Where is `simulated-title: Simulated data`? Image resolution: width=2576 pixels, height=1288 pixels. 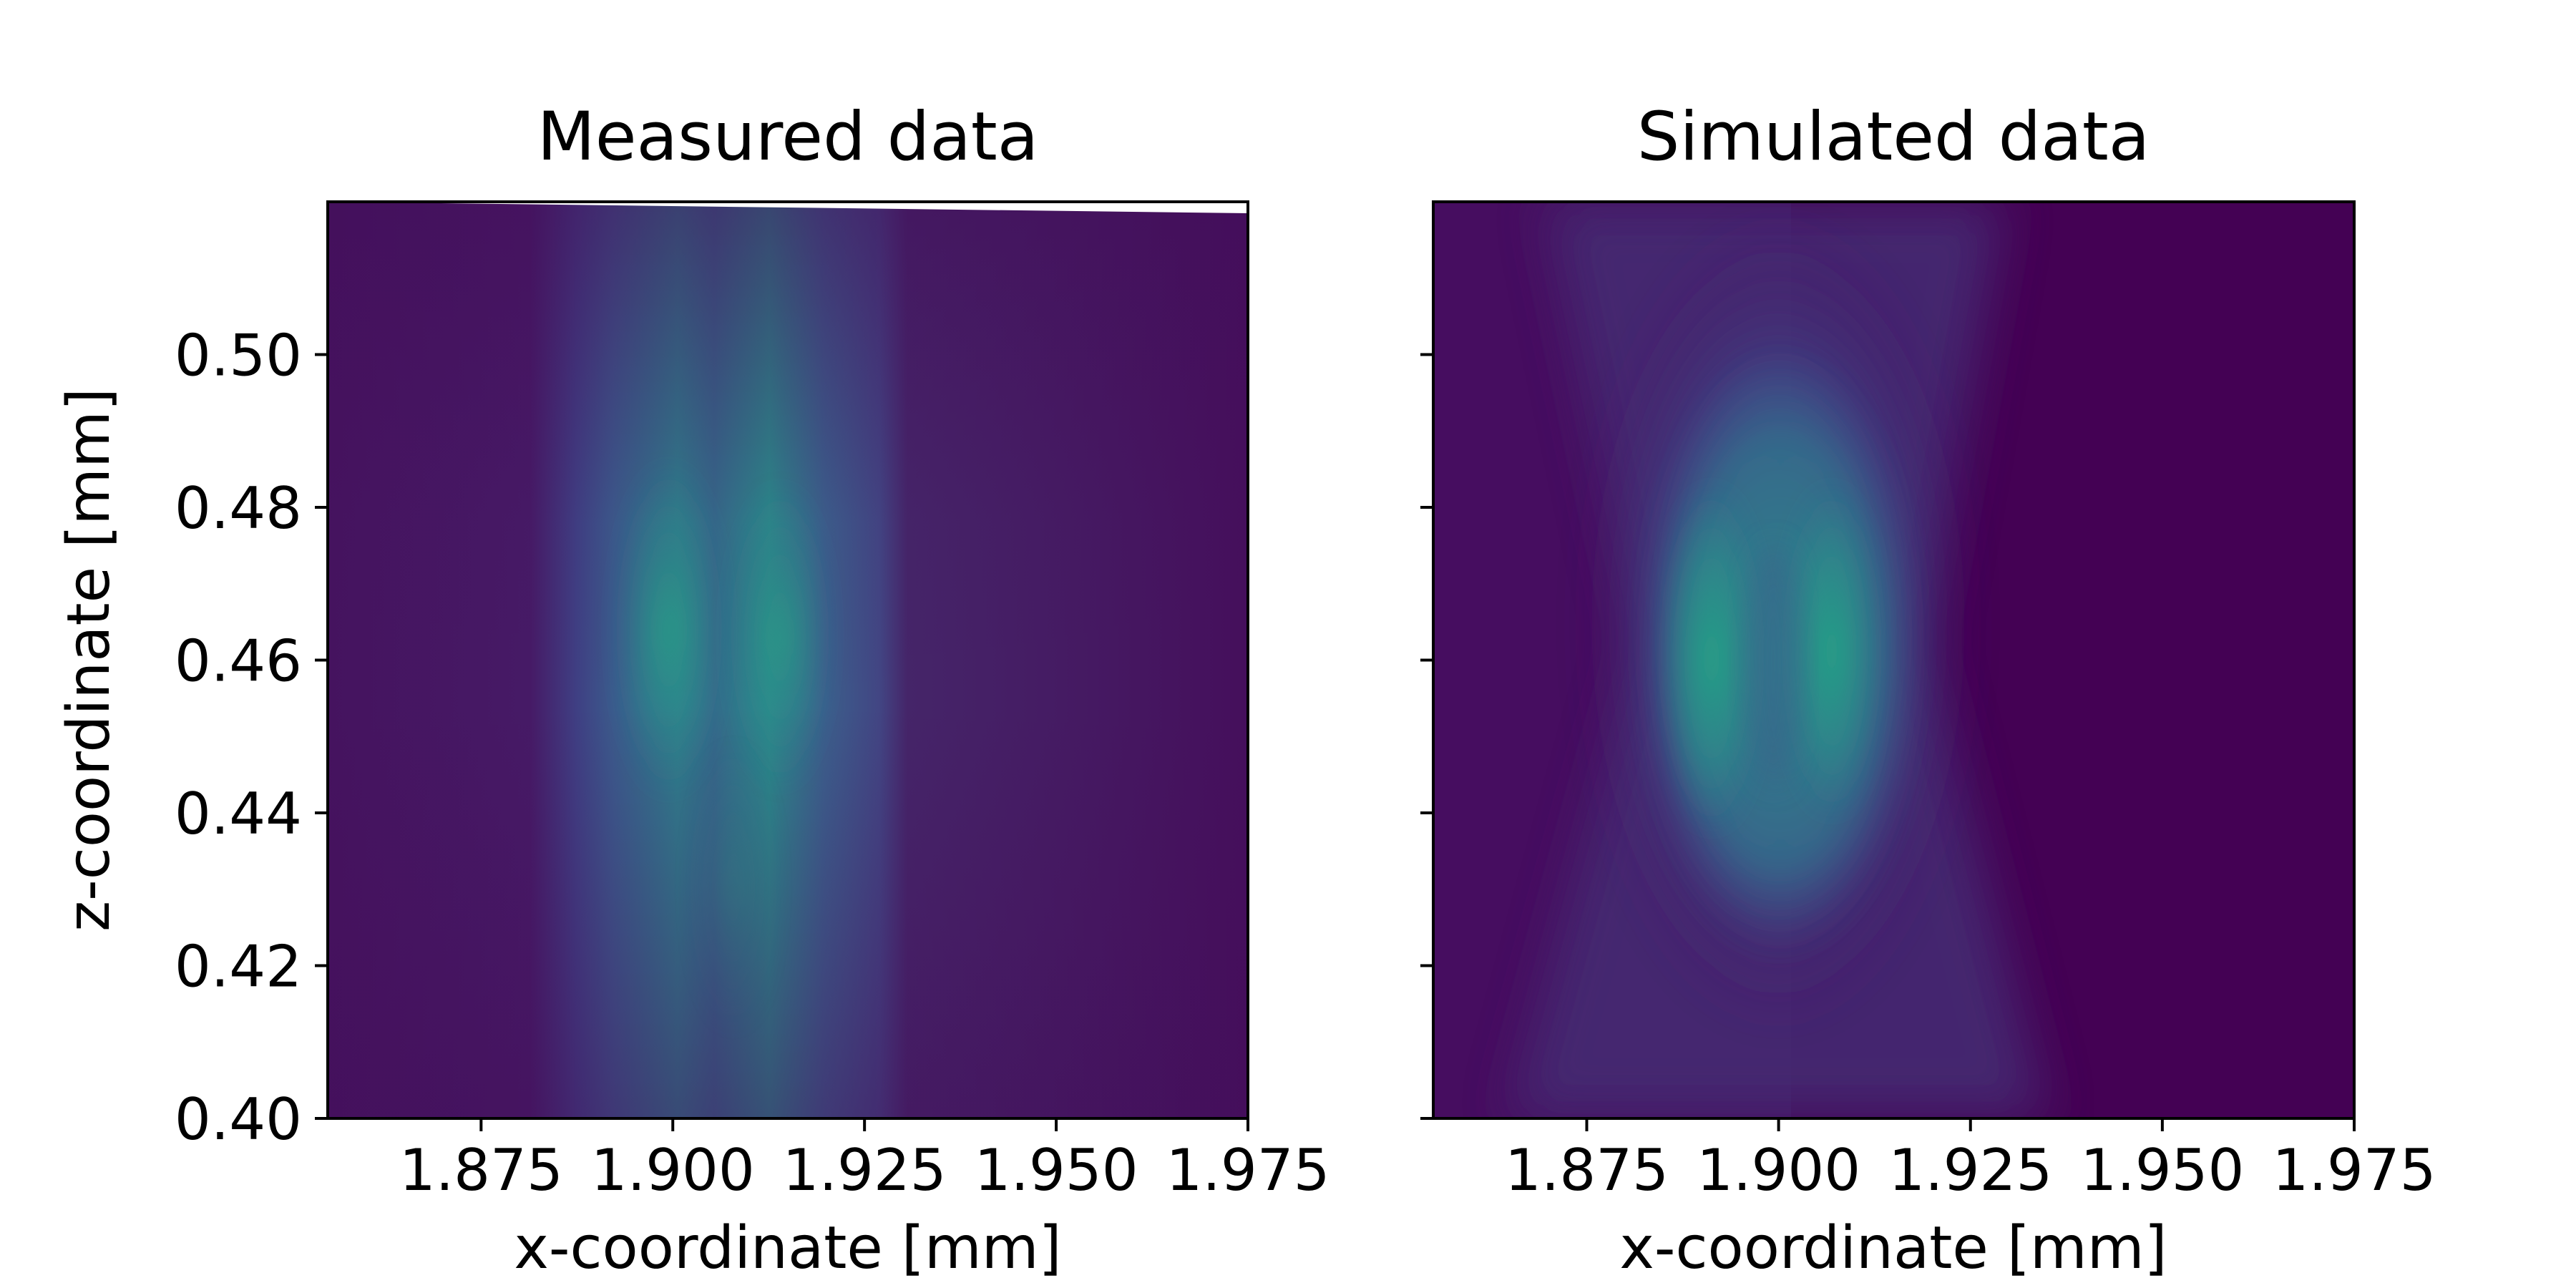 simulated-title: Simulated data is located at coordinates (1893, 137).